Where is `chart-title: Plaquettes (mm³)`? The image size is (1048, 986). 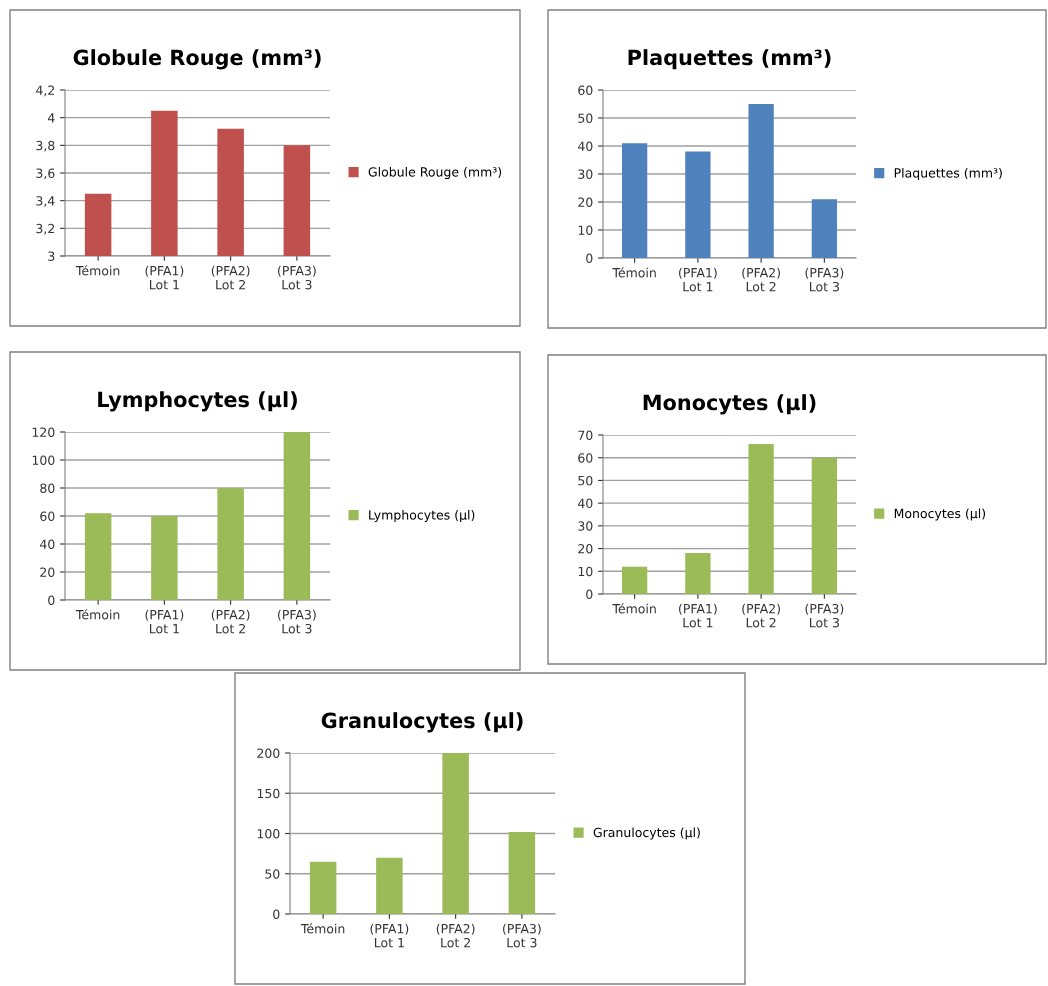
chart-title: Plaquettes (mm³) is located at coordinates (729, 59).